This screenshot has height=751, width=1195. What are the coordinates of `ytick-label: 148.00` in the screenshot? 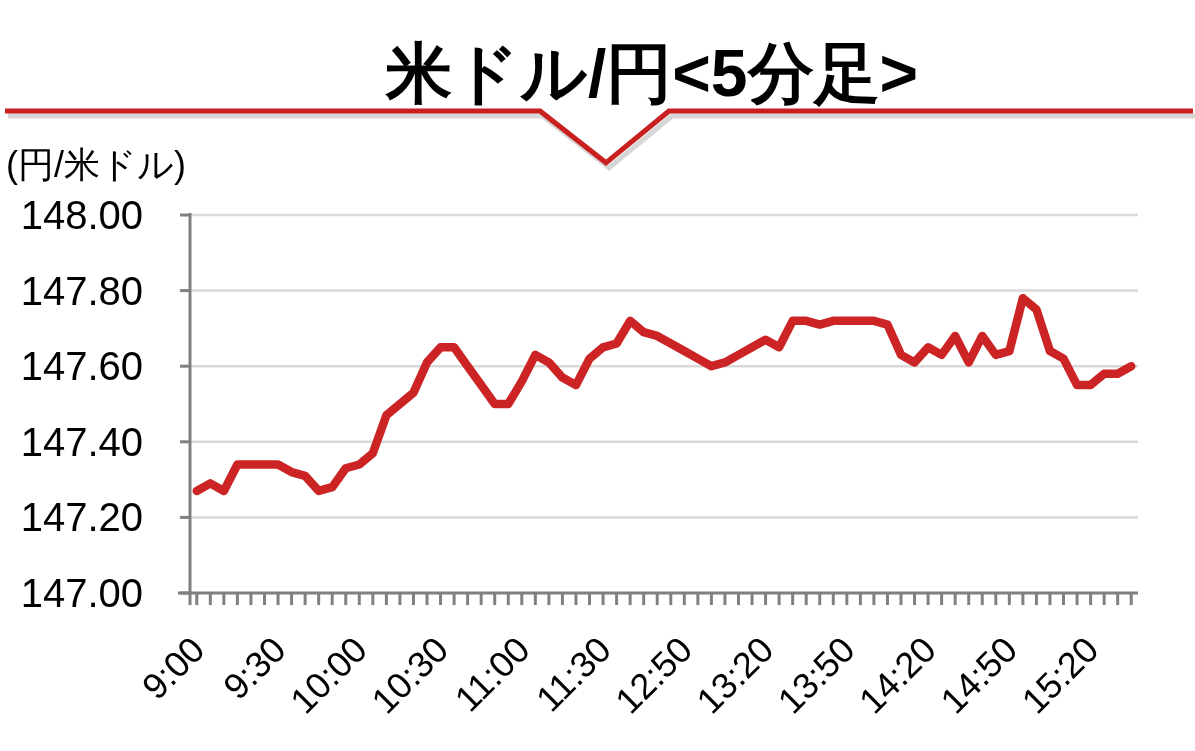 It's located at (81, 215).